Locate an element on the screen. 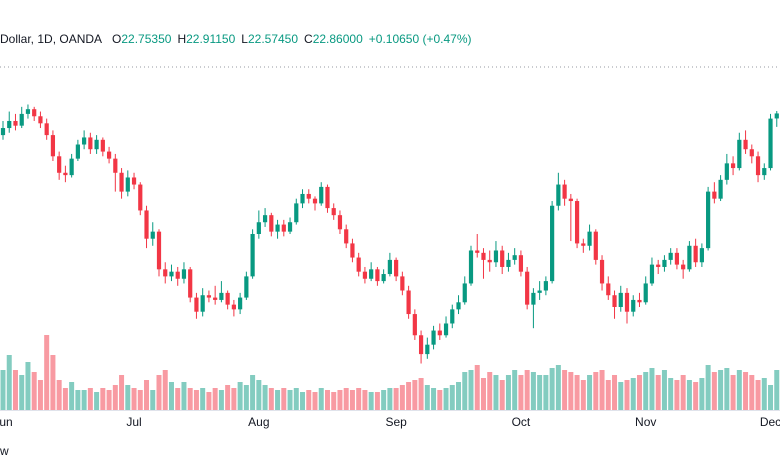 The height and width of the screenshot is (470, 780). legend-label: H is located at coordinates (181, 39).